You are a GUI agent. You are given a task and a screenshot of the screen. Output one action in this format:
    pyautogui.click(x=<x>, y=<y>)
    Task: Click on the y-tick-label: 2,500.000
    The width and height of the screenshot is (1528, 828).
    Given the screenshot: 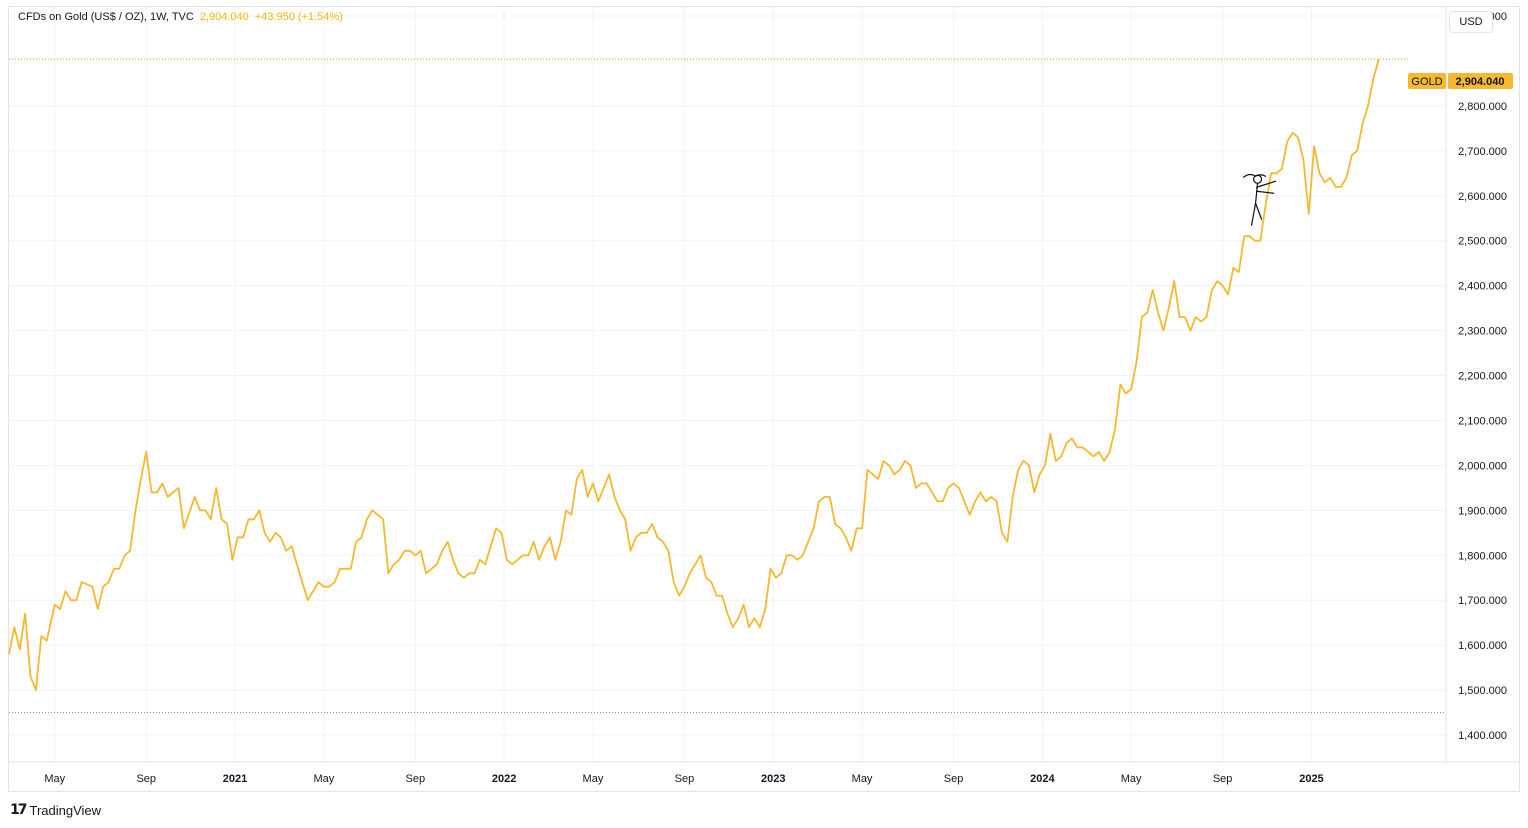 What is the action you would take?
    pyautogui.click(x=1482, y=242)
    